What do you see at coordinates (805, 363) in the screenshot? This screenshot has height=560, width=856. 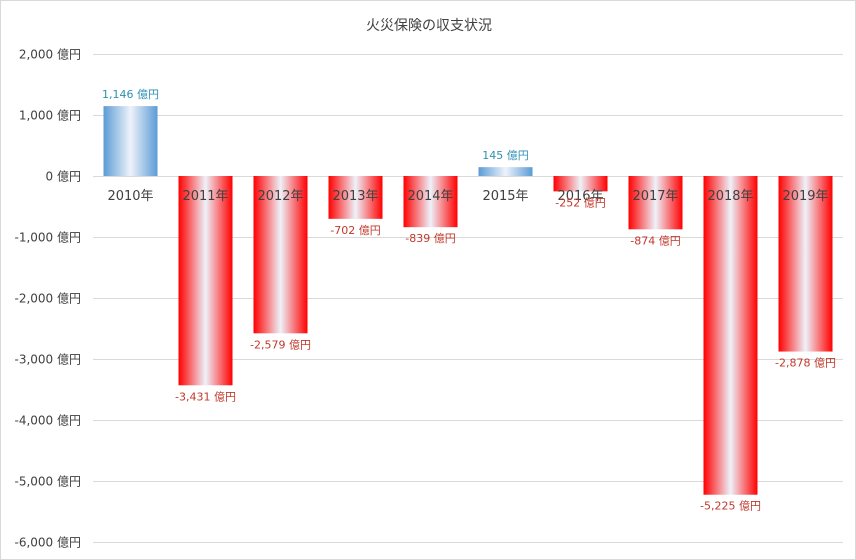 I see `data-label: -2,878 億円` at bounding box center [805, 363].